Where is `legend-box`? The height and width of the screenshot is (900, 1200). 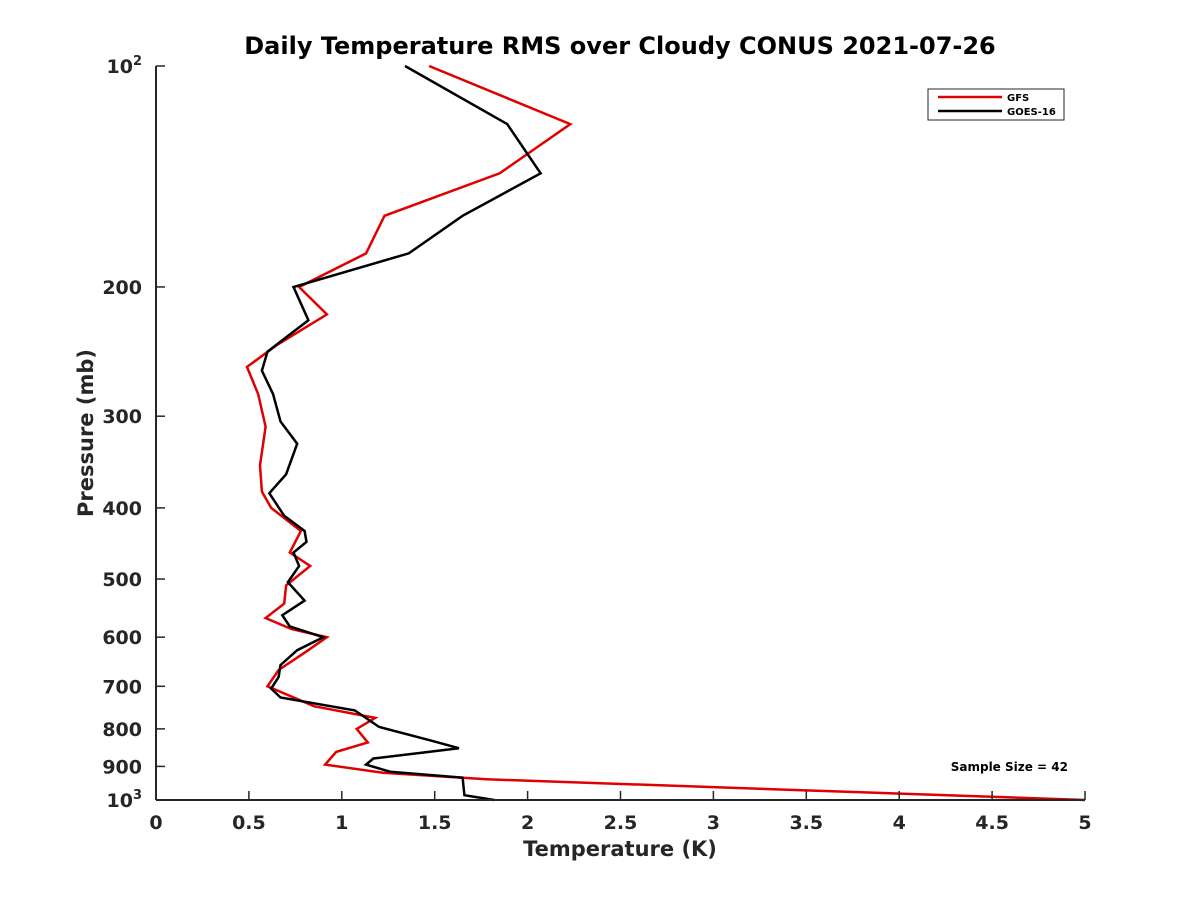
legend-box is located at coordinates (996, 104).